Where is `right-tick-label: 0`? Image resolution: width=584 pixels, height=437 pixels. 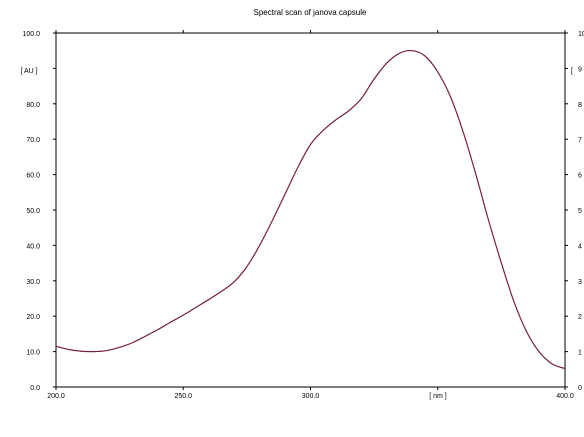 right-tick-label: 0 is located at coordinates (580, 388).